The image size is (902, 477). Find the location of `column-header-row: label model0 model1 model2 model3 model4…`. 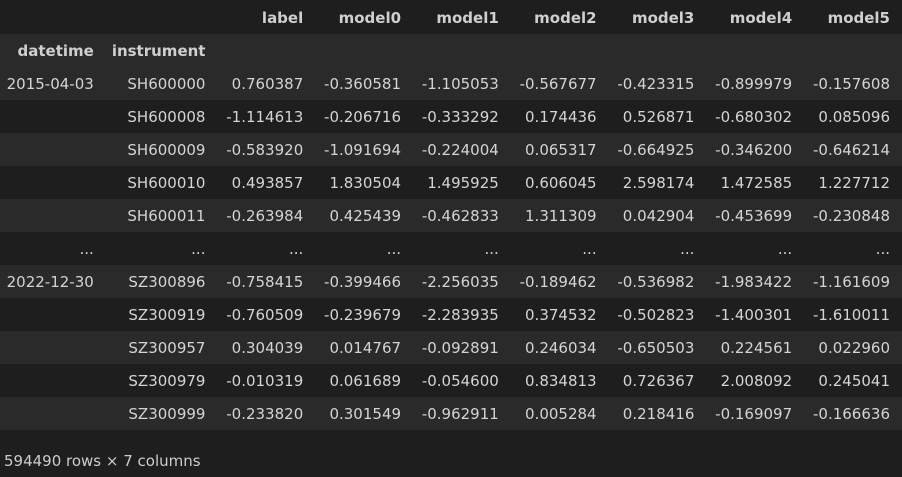

column-header-row: label model0 model1 model2 model3 model4… is located at coordinates (451, 17).